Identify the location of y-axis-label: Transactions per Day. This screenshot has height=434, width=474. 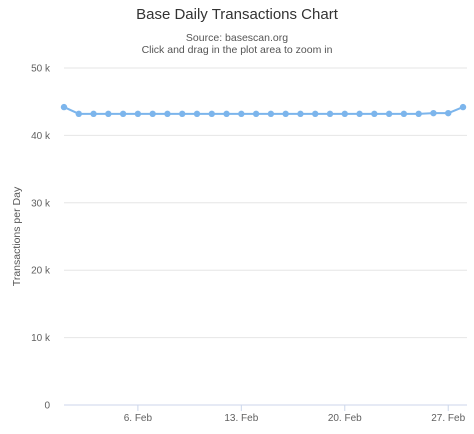
(17, 236).